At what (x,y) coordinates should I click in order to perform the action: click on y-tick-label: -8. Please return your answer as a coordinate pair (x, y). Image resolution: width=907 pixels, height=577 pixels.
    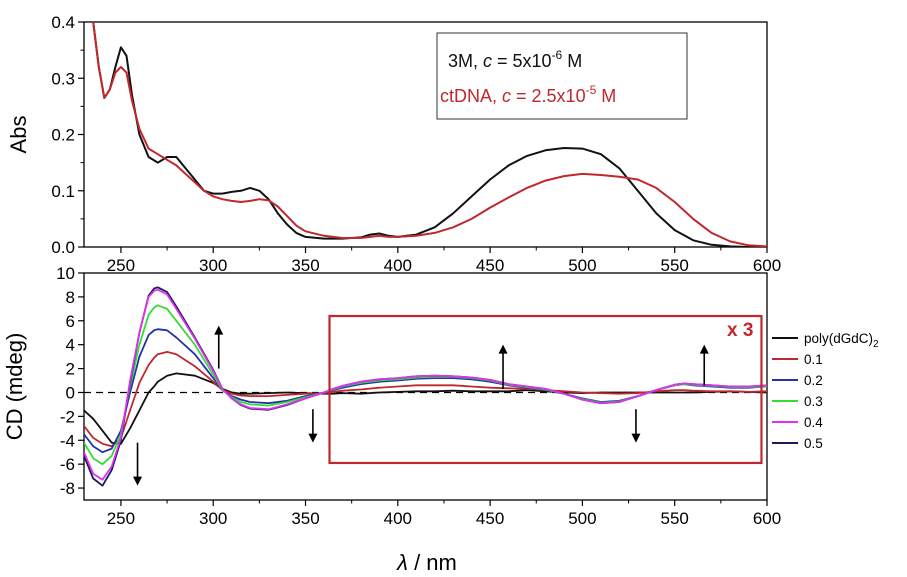
    Looking at the image, I should click on (67, 488).